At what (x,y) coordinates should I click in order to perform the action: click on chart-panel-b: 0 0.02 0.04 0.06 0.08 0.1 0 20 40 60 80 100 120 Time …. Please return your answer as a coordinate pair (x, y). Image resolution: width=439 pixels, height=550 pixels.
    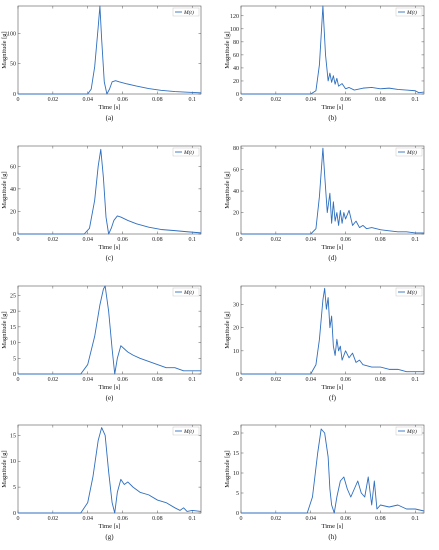
    Looking at the image, I should click on (324, 63).